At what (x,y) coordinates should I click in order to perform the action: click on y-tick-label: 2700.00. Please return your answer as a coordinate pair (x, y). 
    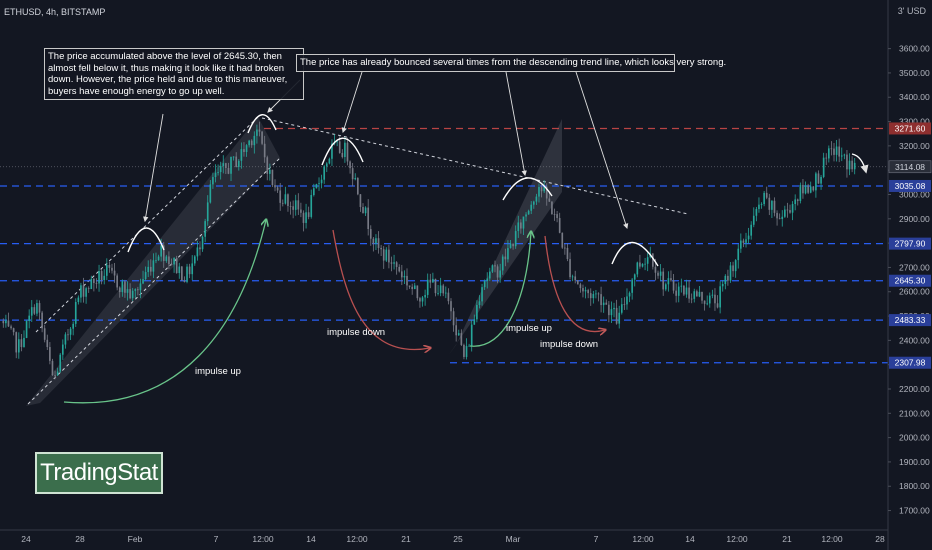
    Looking at the image, I should click on (914, 267).